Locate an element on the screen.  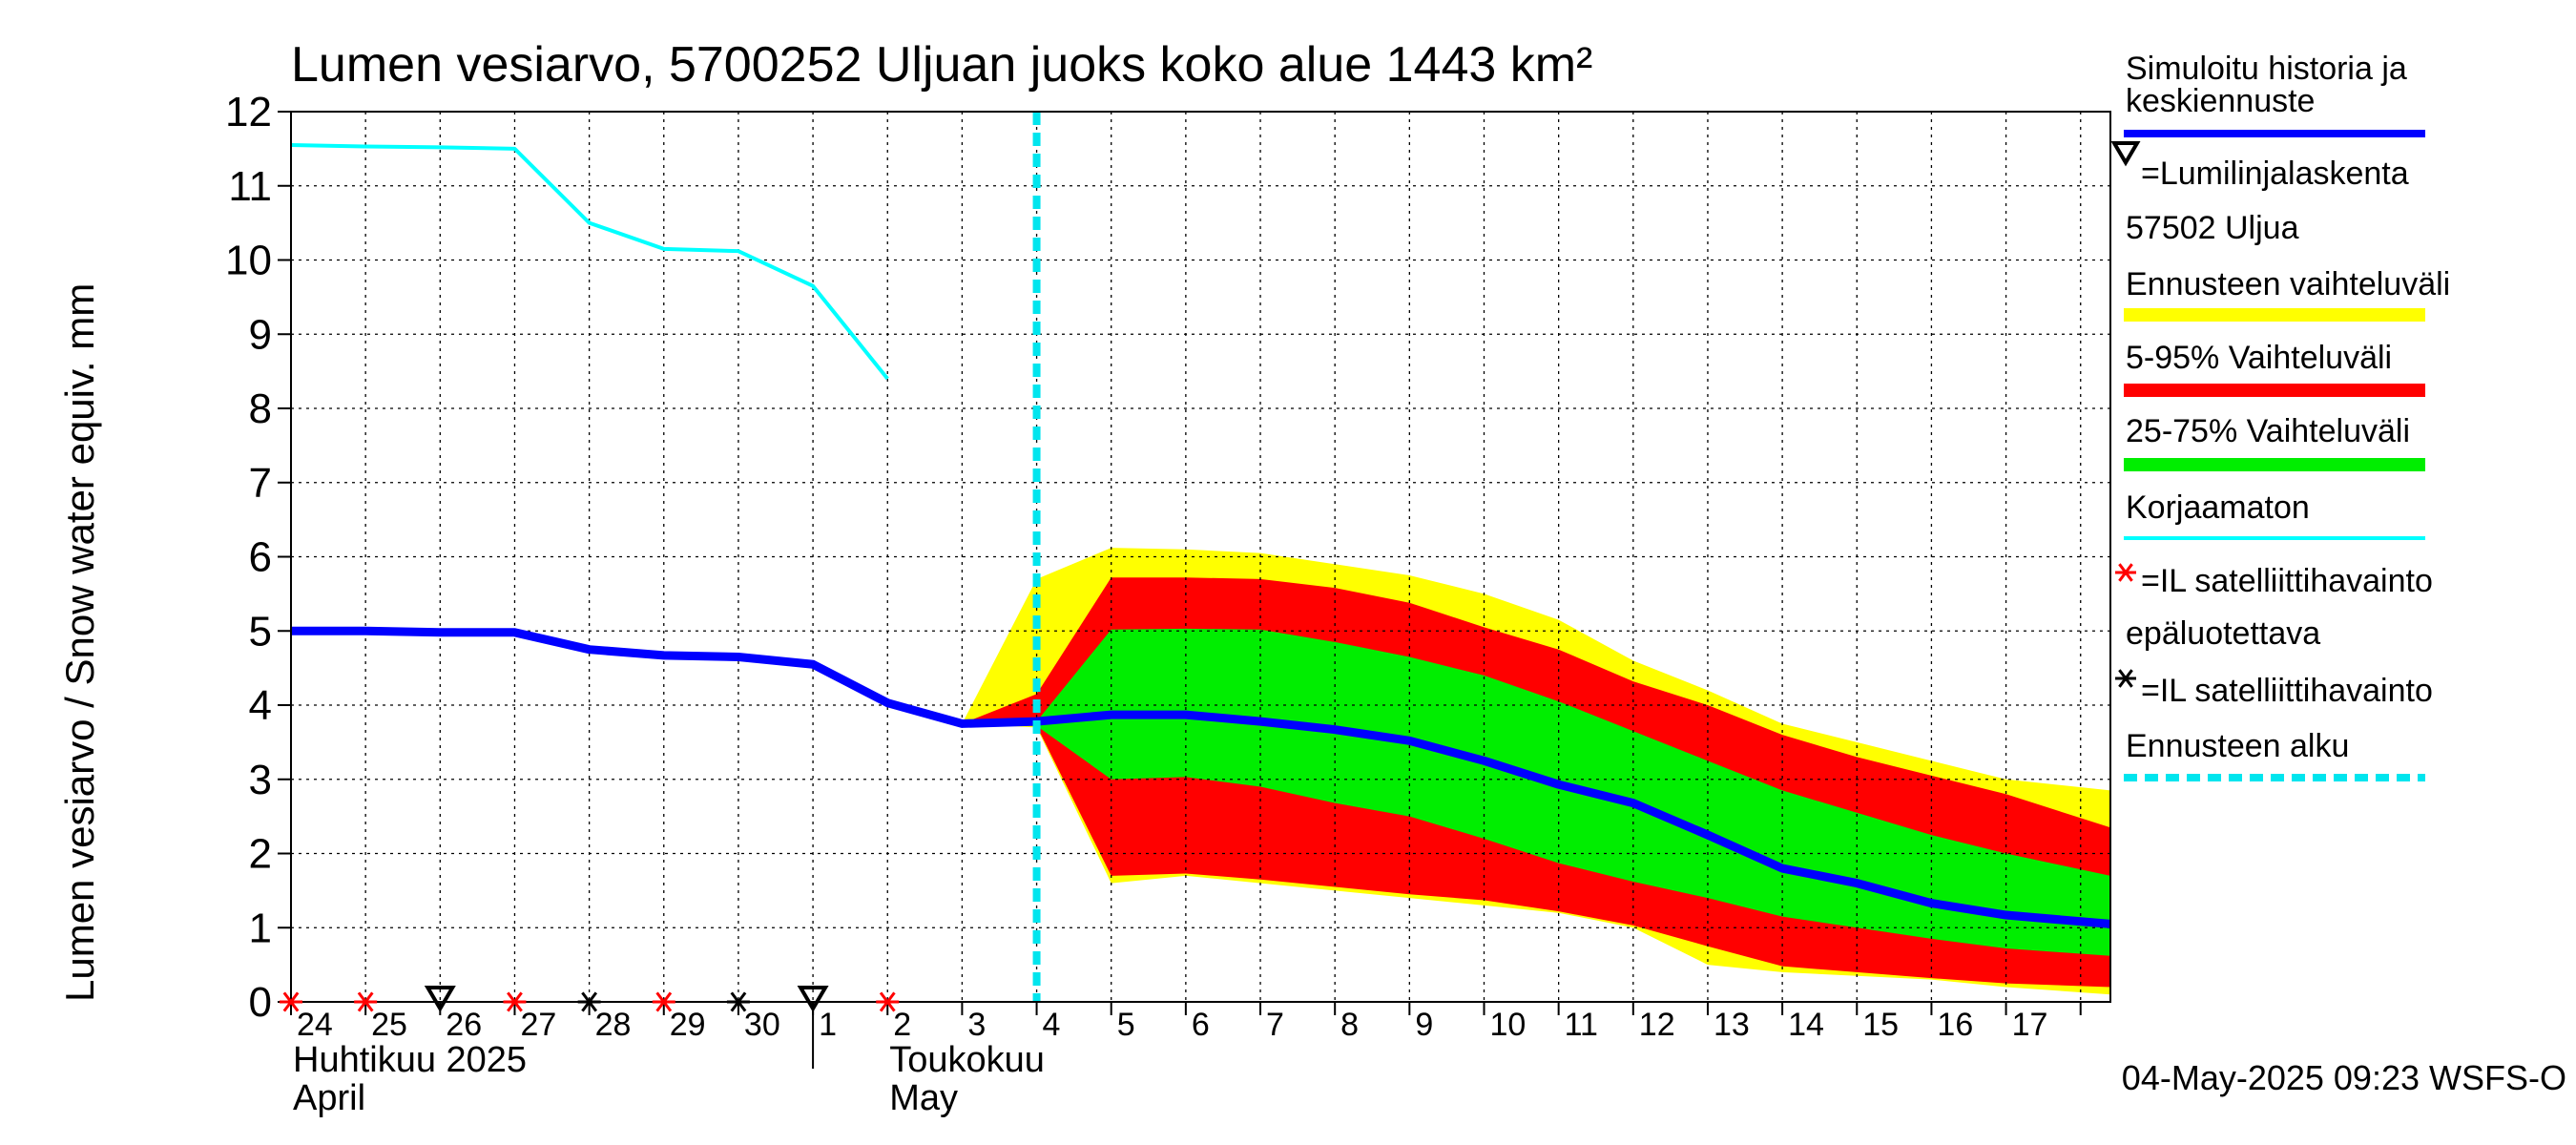
x-tick-label: 5 is located at coordinates (1126, 1025).